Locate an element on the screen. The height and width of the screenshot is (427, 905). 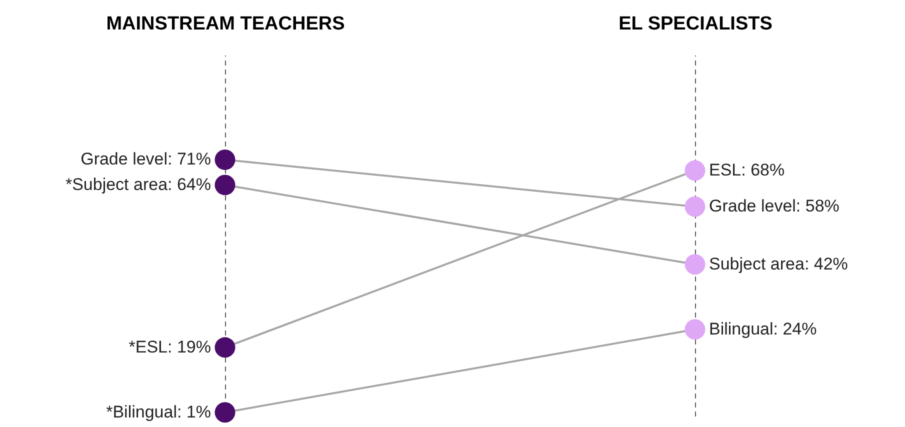
x-tick-label: MAINSTREAM TEACHERS is located at coordinates (225, 24).